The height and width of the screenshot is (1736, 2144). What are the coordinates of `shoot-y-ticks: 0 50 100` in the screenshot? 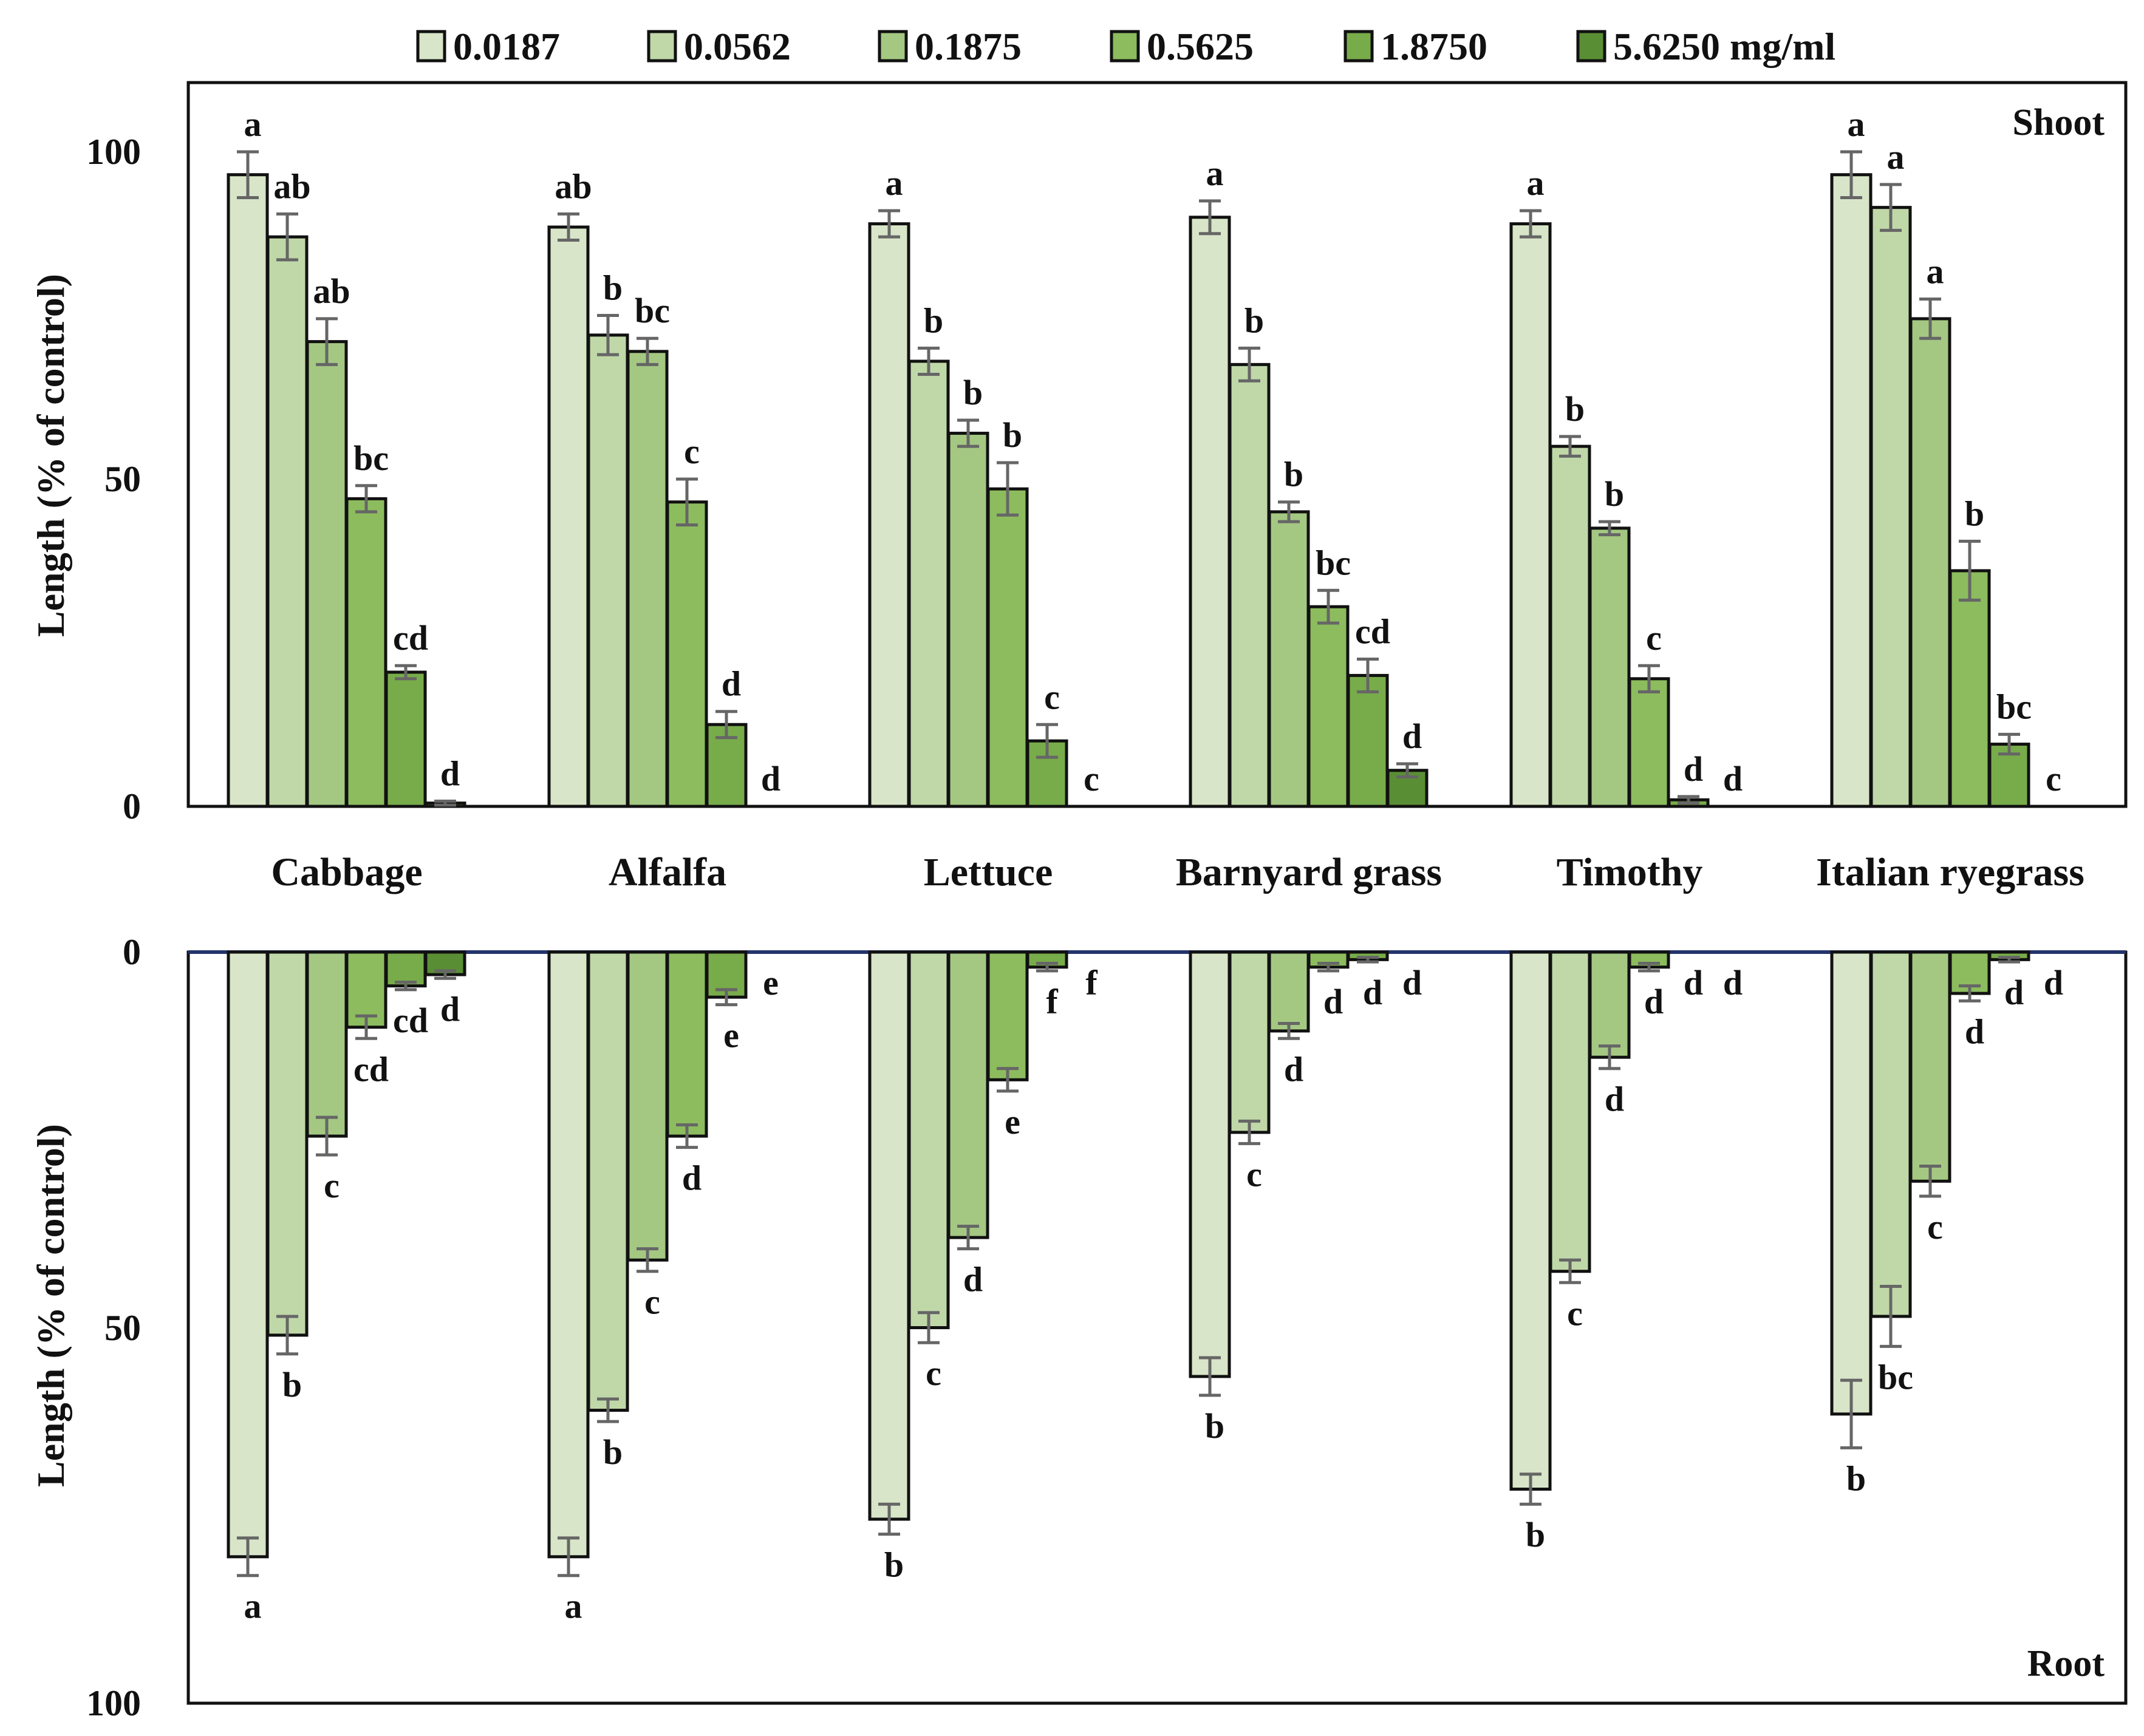 It's located at (113, 479).